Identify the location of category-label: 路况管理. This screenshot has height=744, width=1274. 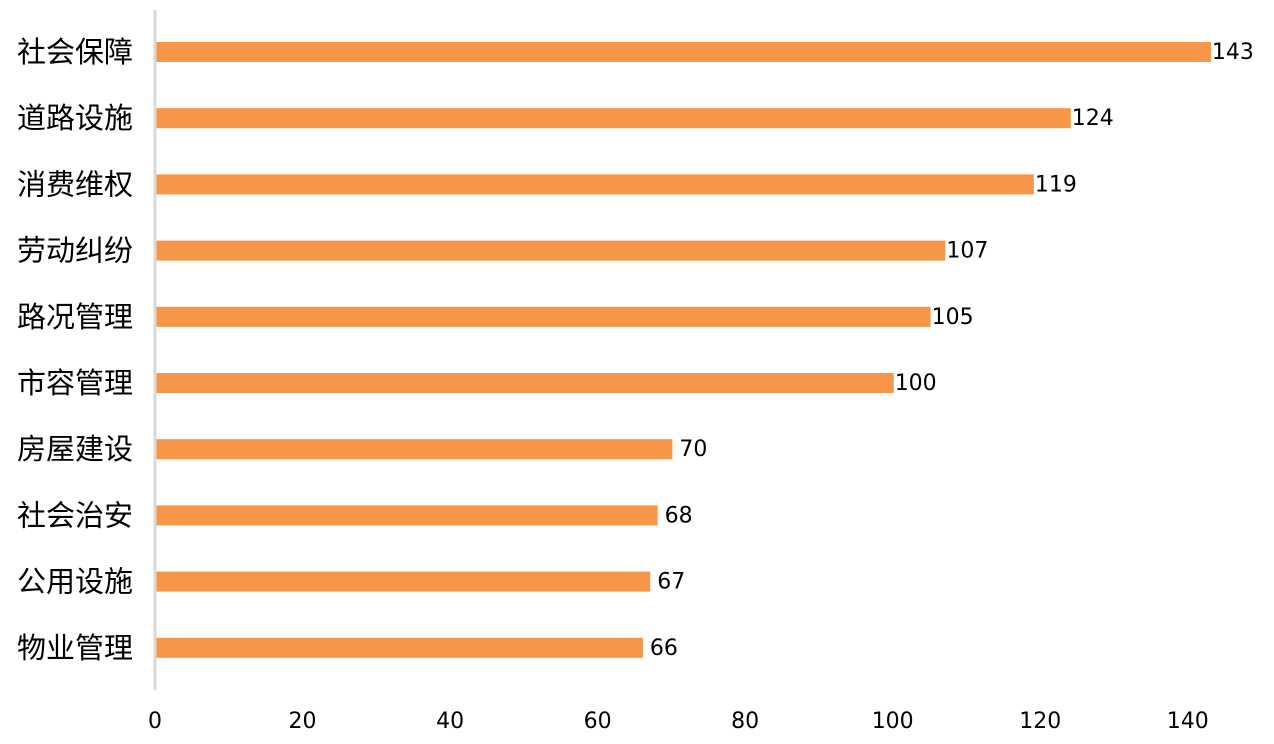
(75, 317).